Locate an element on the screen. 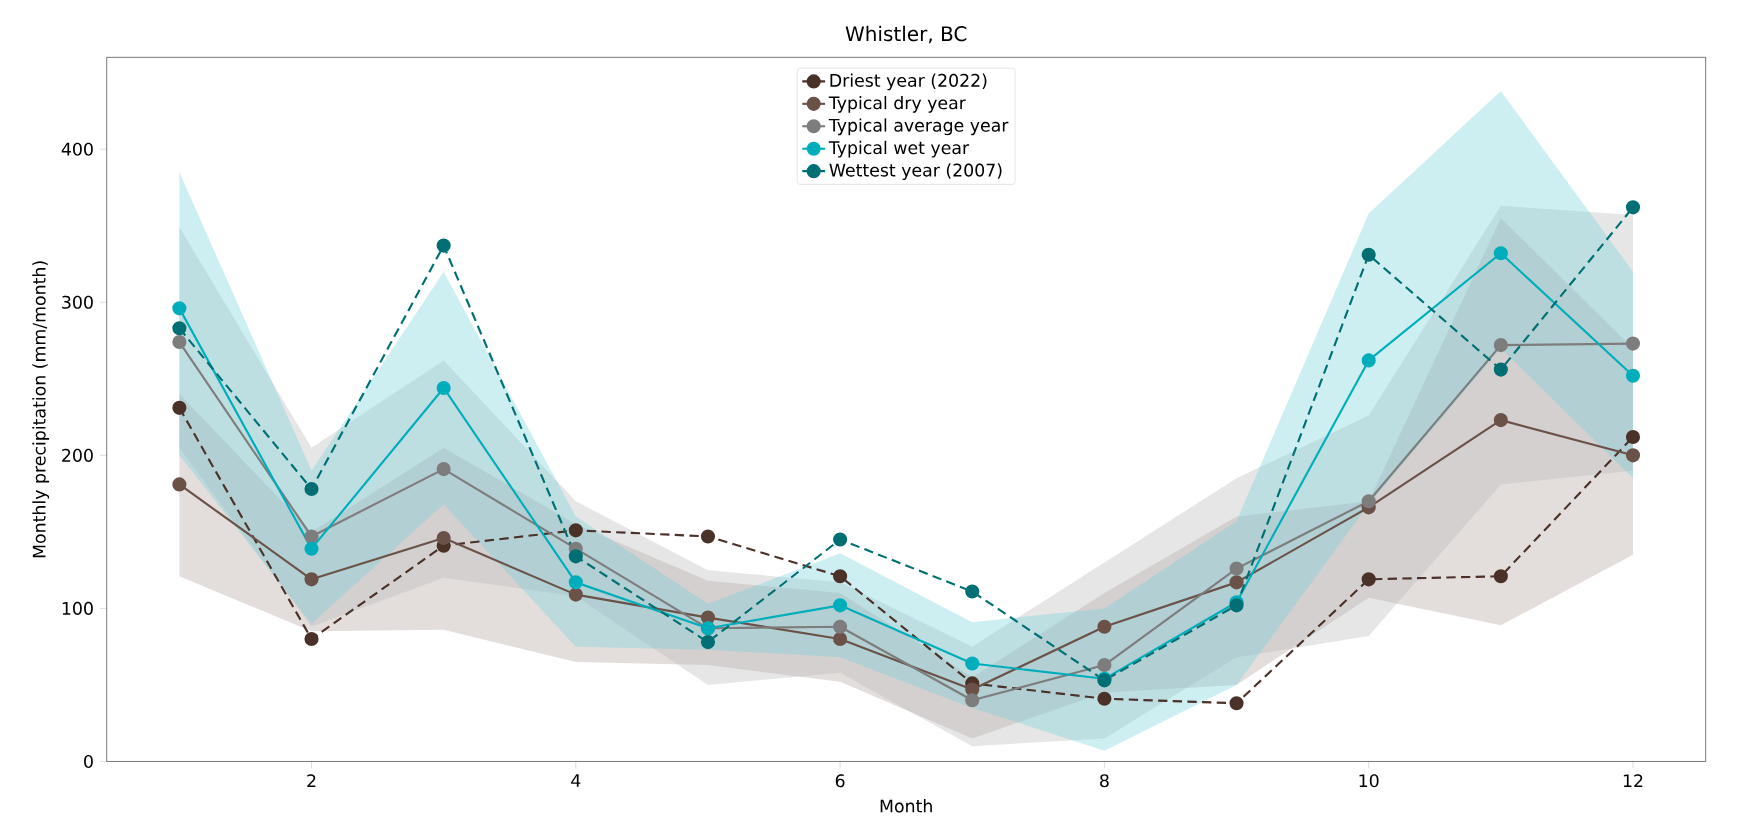  y-tick-label: 100 is located at coordinates (77, 608).